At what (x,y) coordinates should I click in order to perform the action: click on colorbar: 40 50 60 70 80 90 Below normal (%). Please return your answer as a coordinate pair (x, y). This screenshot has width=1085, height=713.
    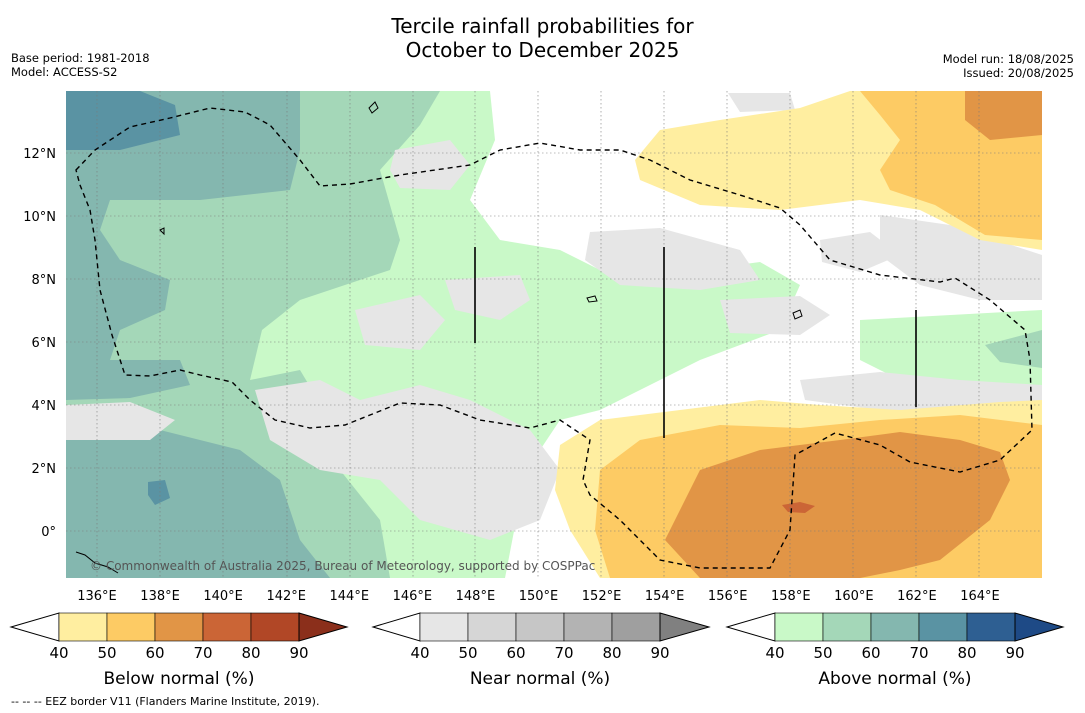
    Looking at the image, I should click on (179, 650).